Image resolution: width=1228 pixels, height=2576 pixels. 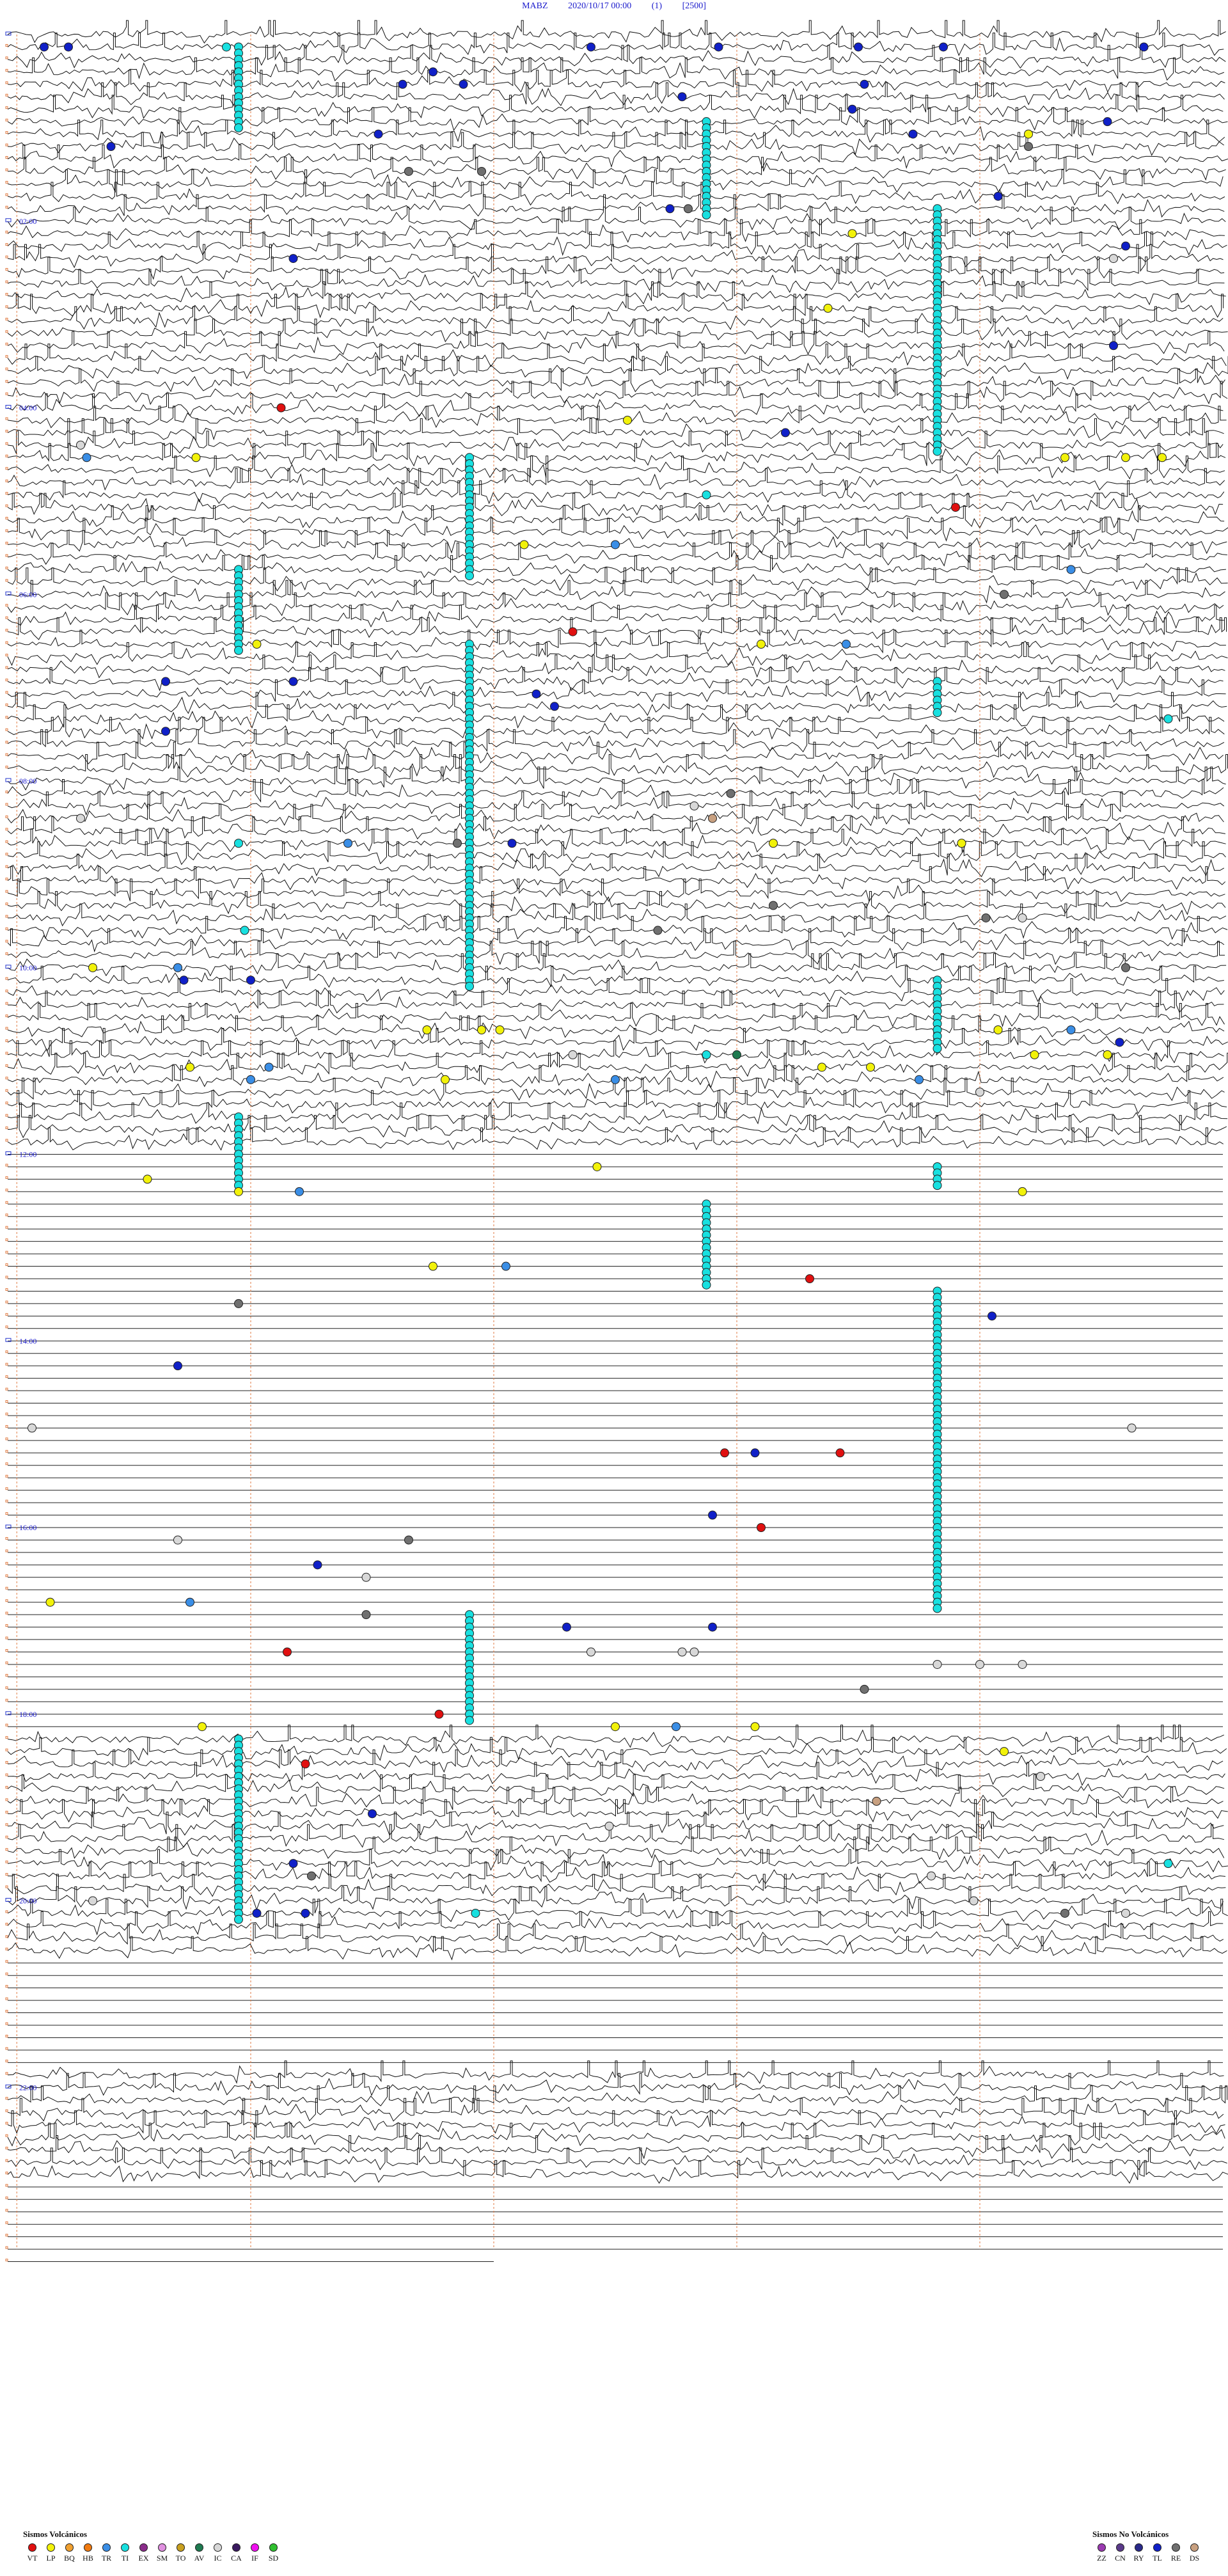 What do you see at coordinates (273, 2553) in the screenshot?
I see `legend-item-sd: SD` at bounding box center [273, 2553].